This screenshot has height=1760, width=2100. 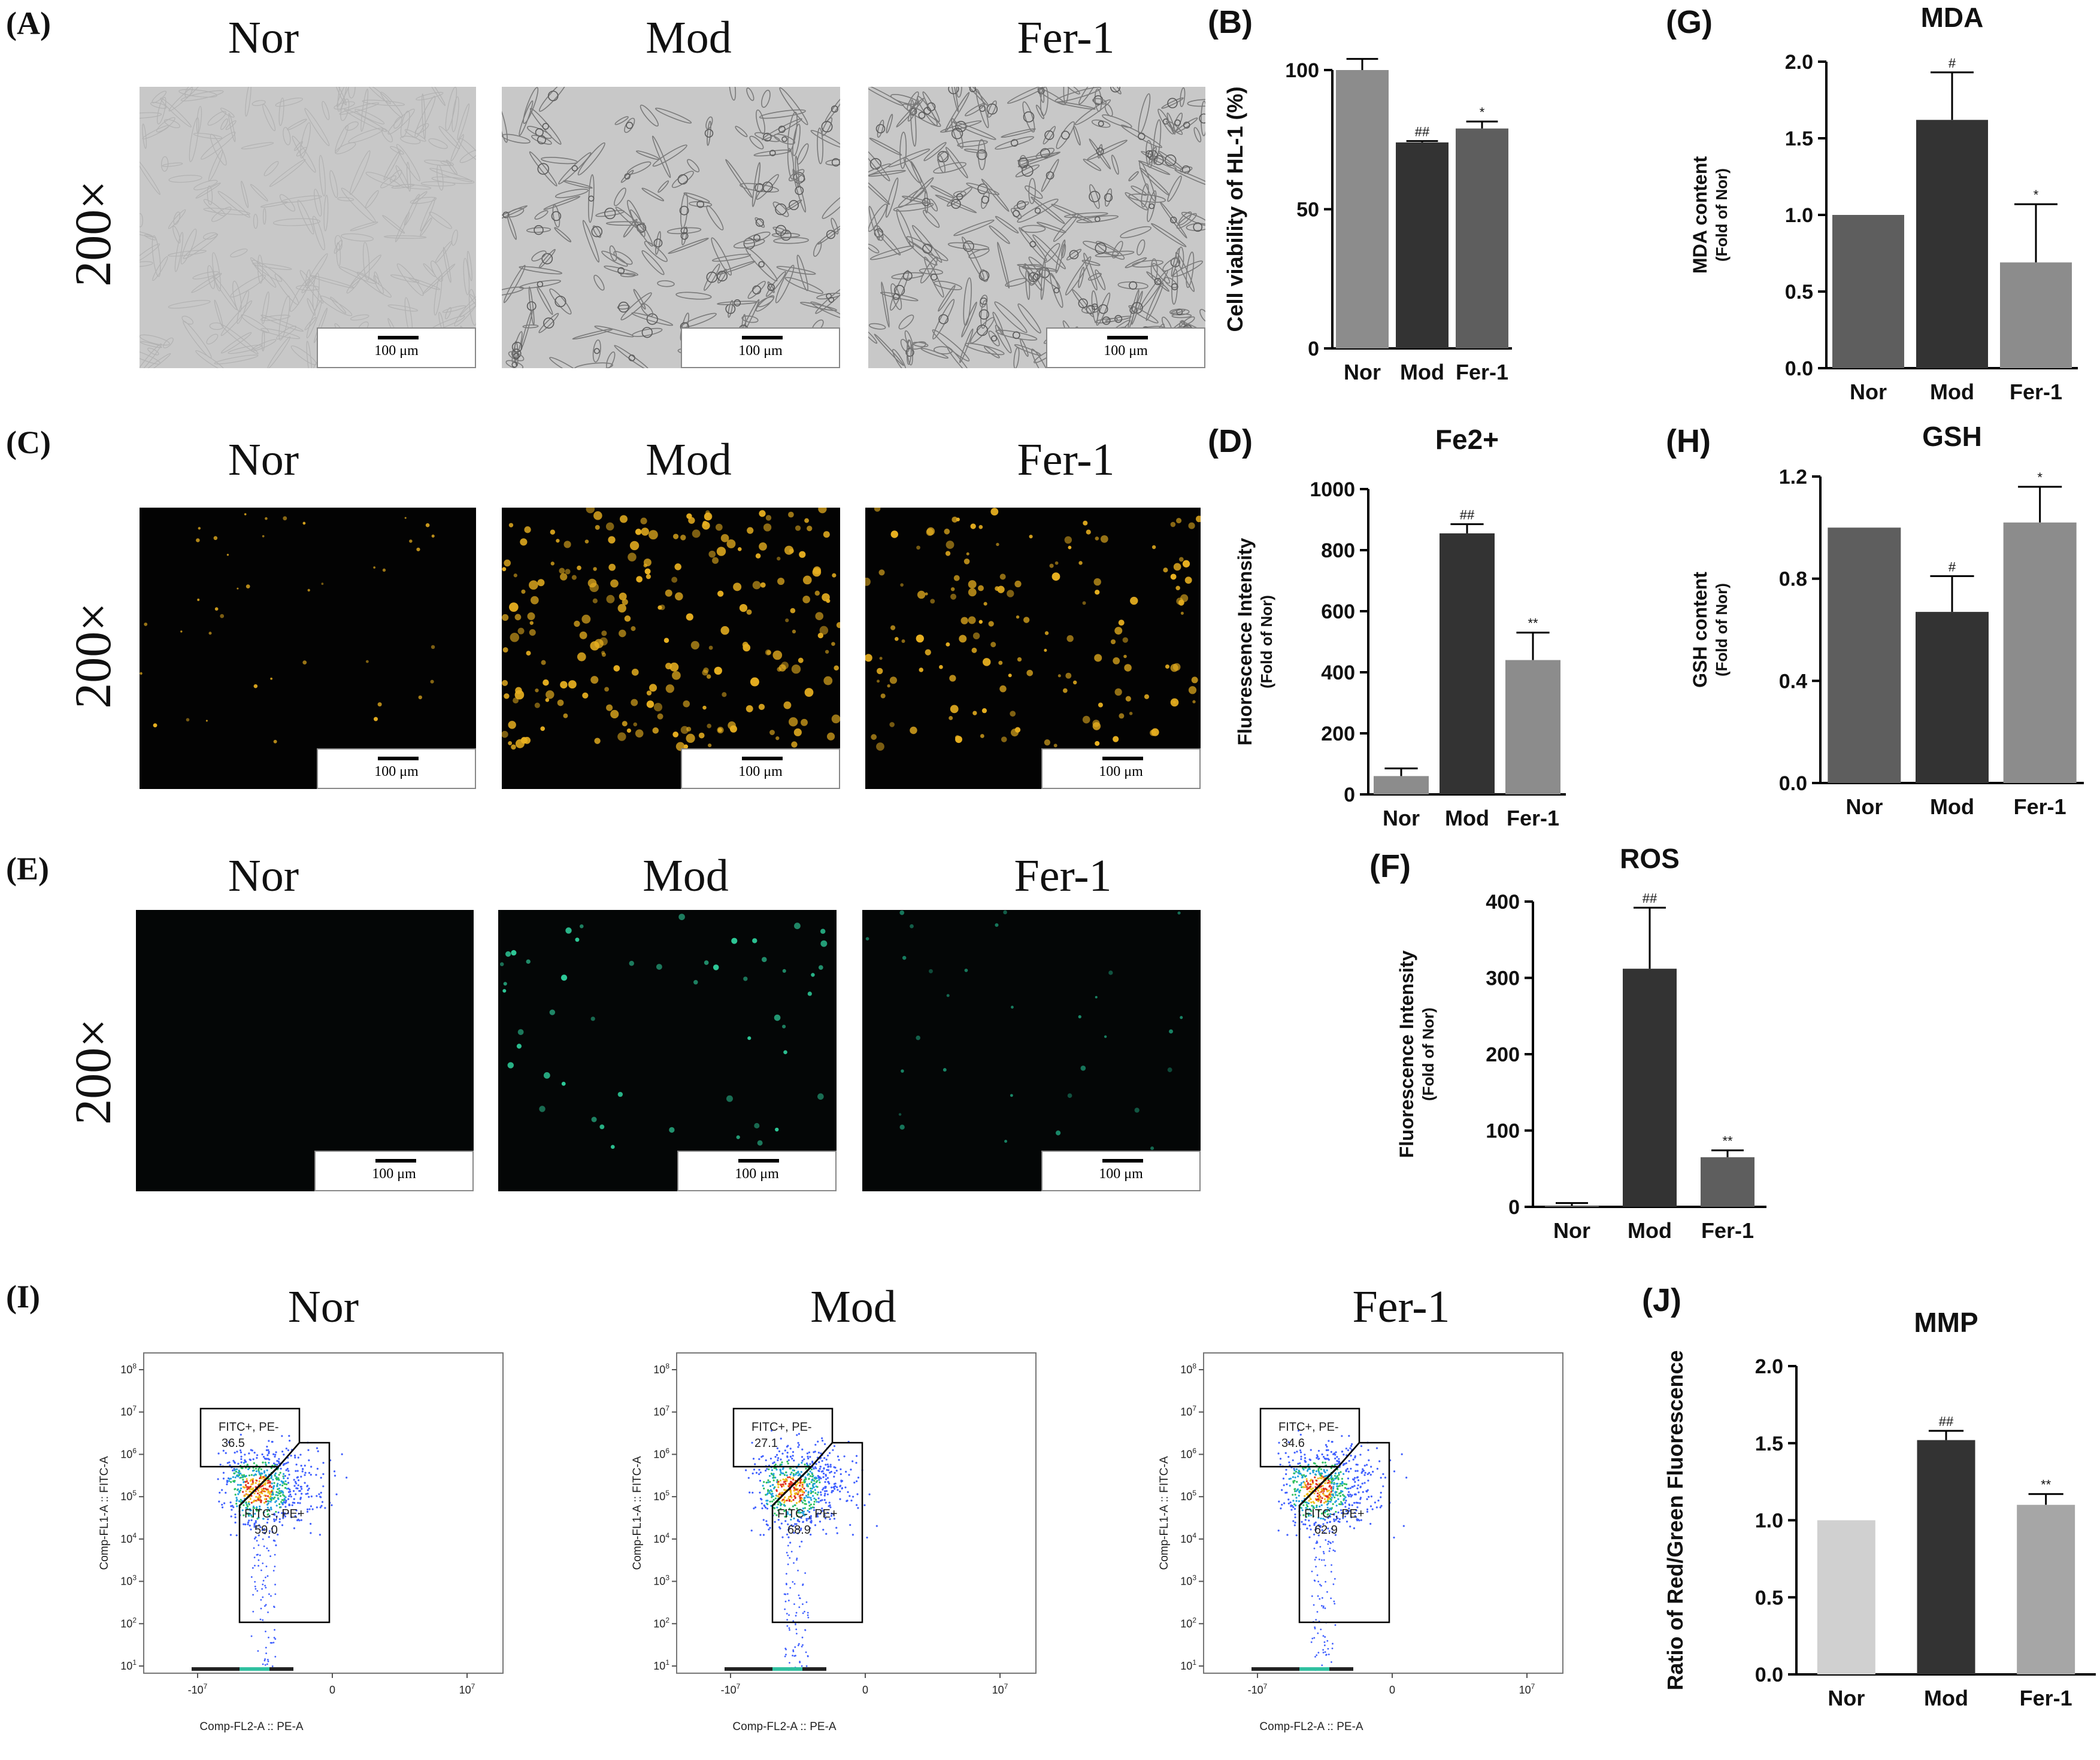 I want to click on scale-bar: 100 μm, so click(x=394, y=1171).